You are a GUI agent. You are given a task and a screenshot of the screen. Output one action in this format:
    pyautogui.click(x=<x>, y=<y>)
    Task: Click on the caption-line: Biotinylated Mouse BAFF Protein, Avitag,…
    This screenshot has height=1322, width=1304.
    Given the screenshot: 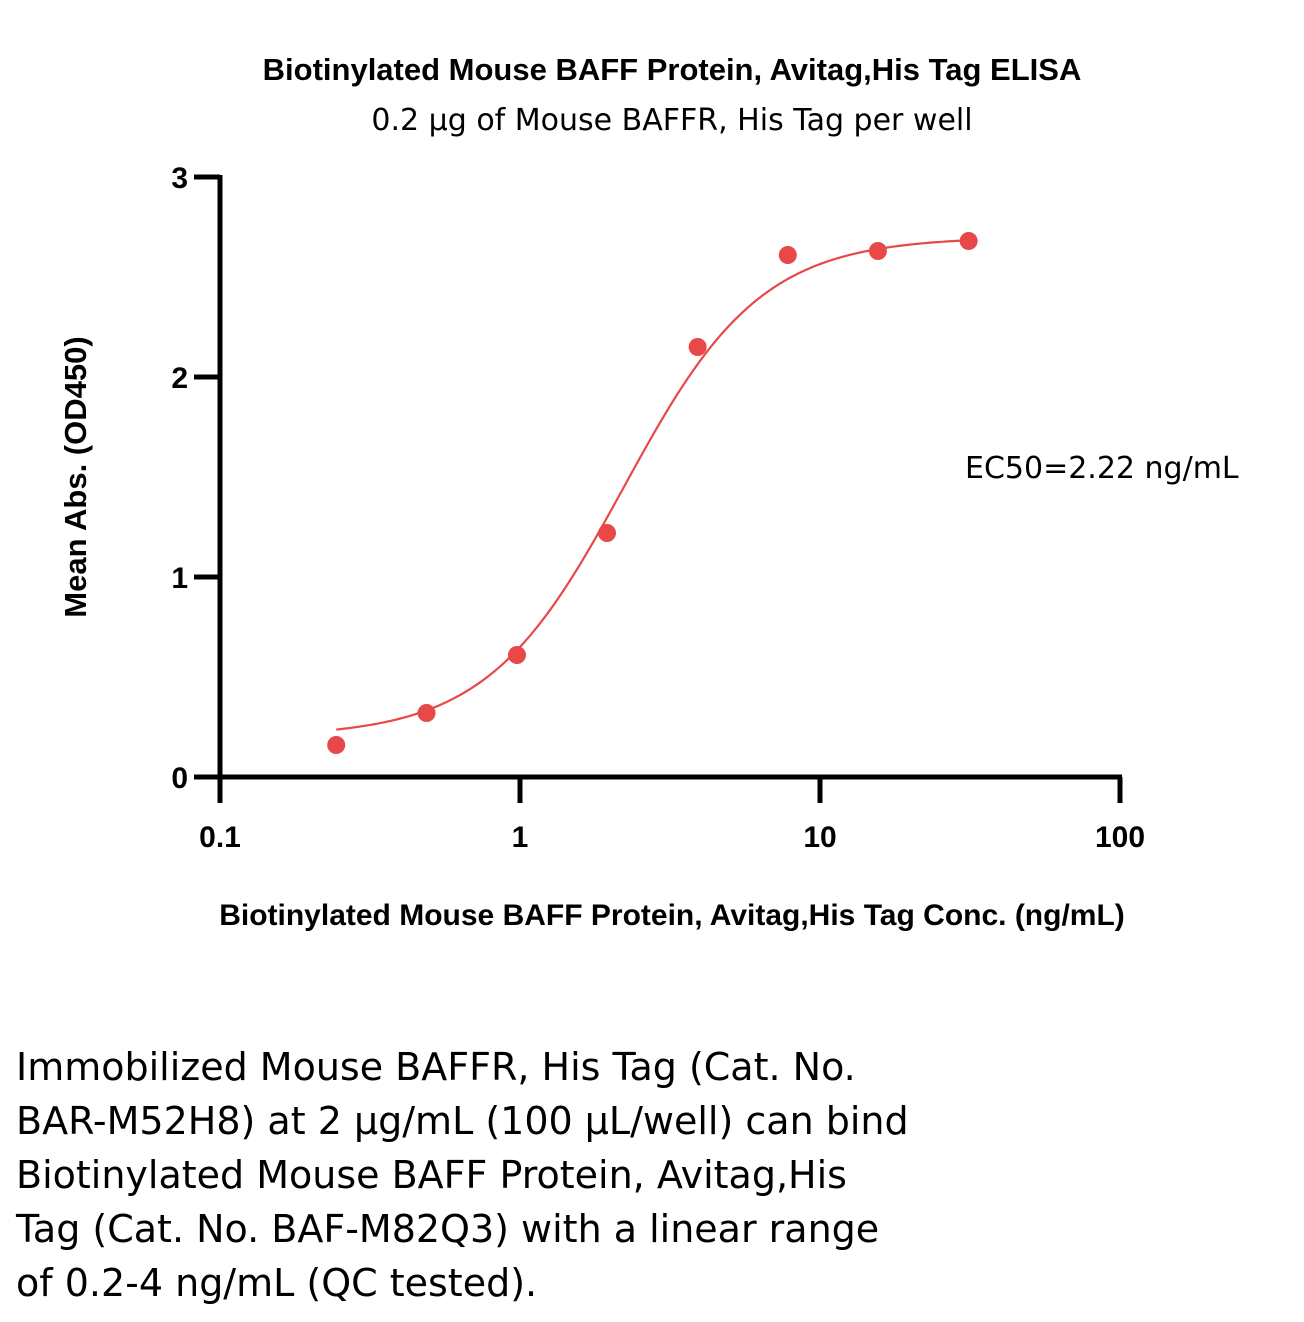 What is the action you would take?
    pyautogui.click(x=431, y=1175)
    